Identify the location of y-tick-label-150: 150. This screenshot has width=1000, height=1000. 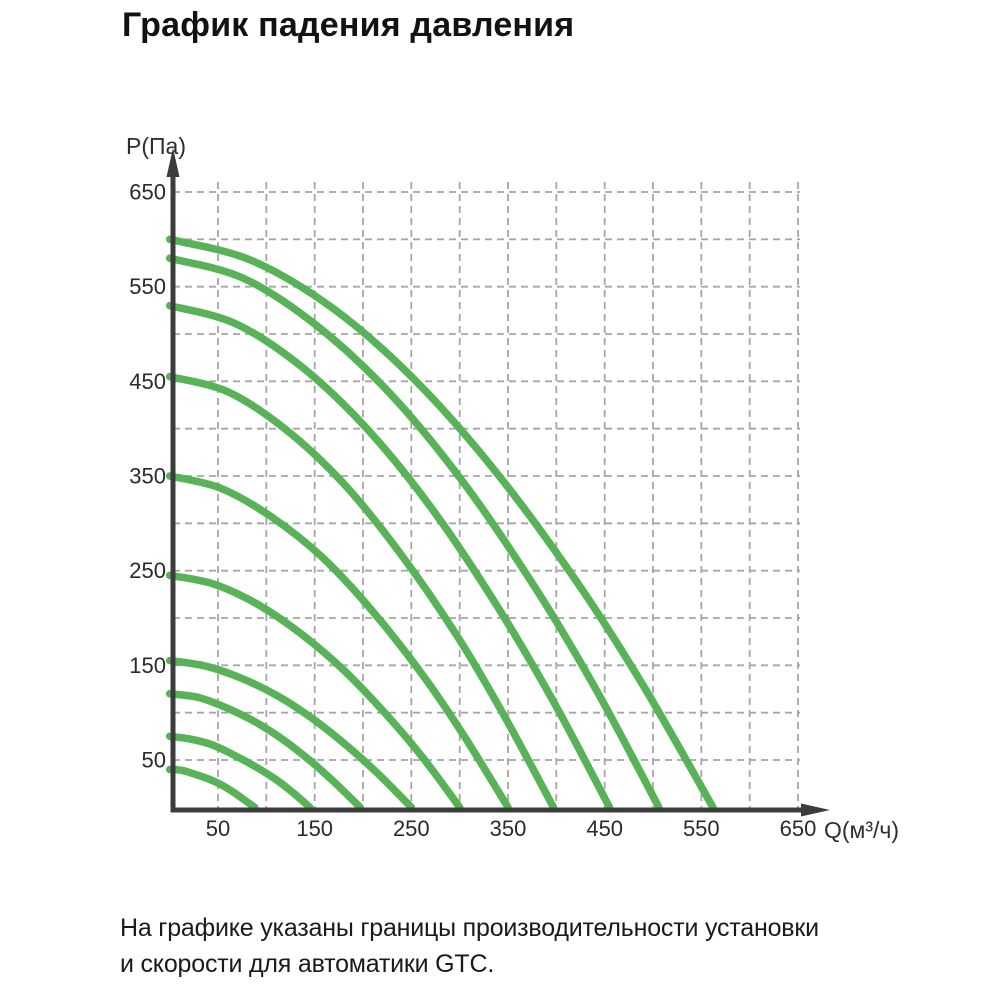
(147, 665).